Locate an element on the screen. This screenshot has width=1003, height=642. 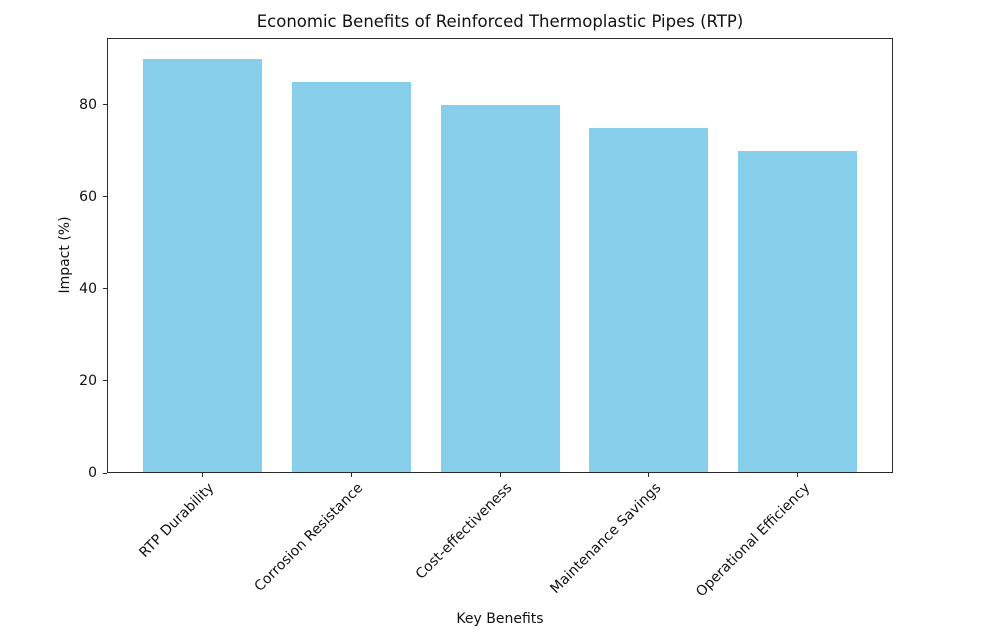
x-axis-label: Key Benefits is located at coordinates (500, 619).